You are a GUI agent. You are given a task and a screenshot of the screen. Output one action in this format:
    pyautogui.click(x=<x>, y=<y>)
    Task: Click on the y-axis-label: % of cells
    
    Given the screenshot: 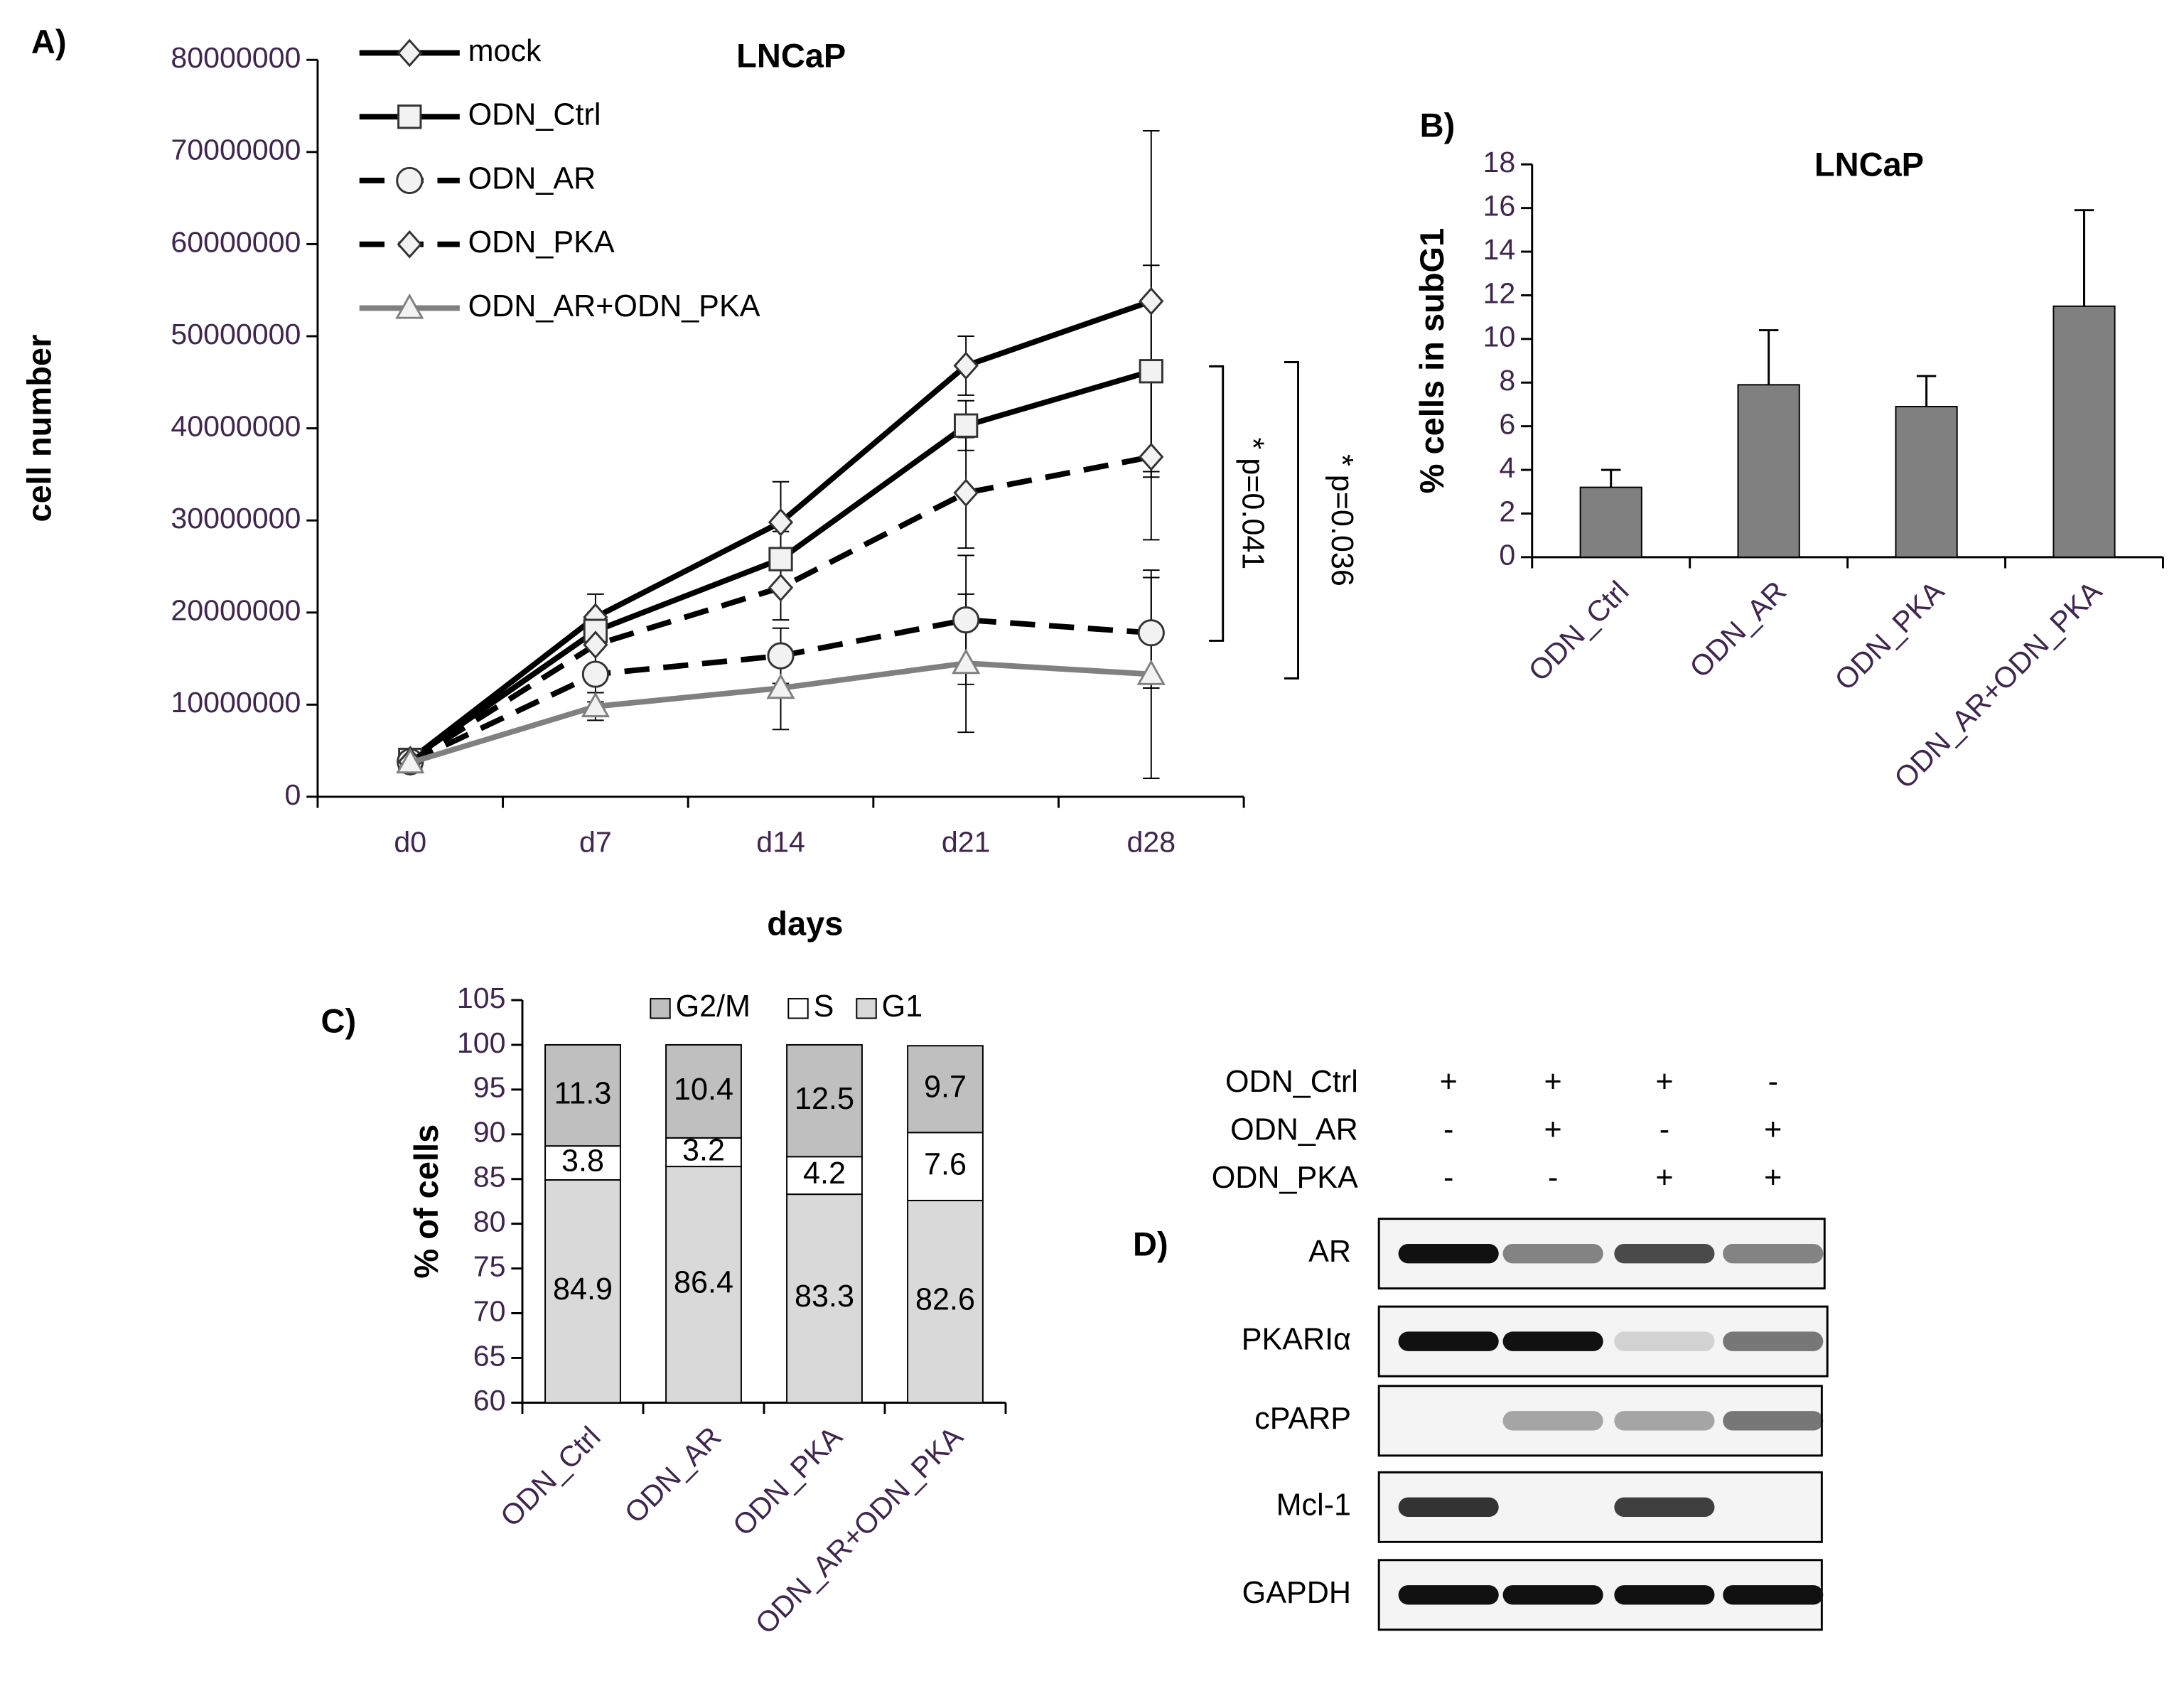 What is the action you would take?
    pyautogui.click(x=426, y=1201)
    